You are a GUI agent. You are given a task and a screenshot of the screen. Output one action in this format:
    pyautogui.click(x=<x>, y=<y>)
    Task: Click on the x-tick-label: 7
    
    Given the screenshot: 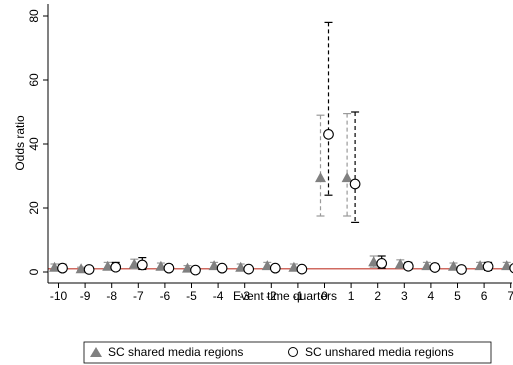 What is the action you would take?
    pyautogui.click(x=510, y=296)
    